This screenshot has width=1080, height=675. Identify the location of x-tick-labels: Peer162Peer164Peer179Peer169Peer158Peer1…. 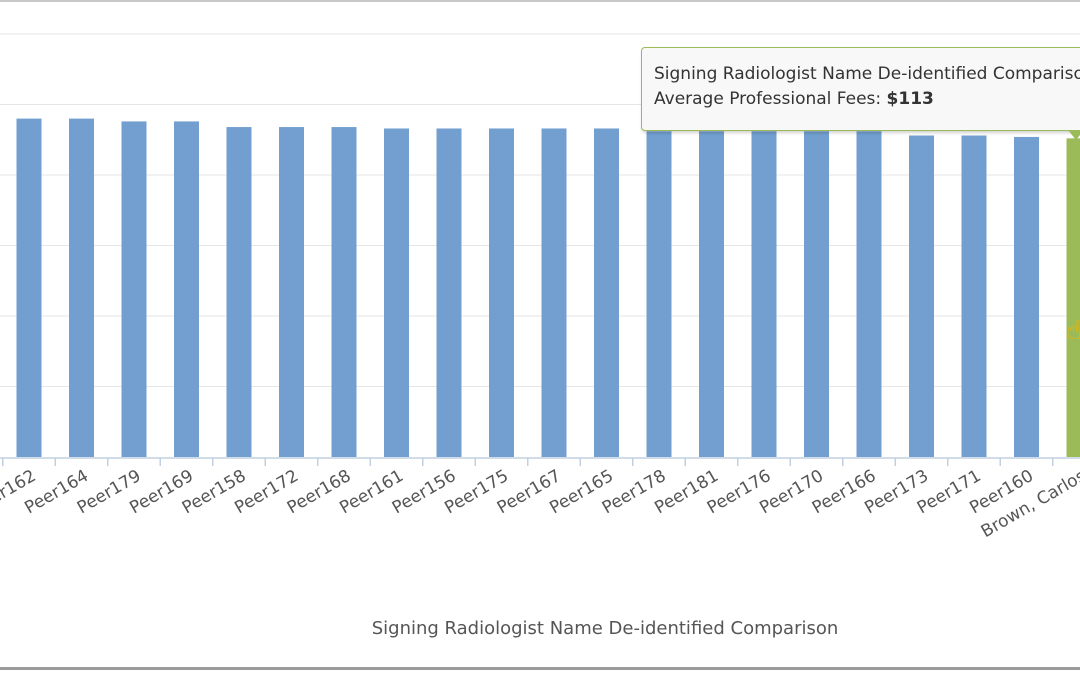
(540, 504).